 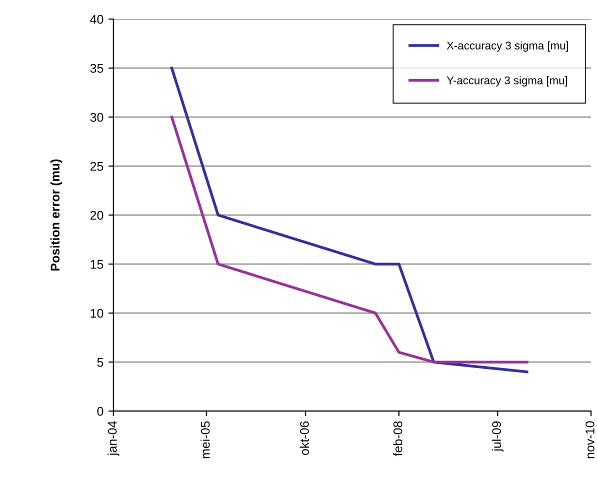 I want to click on x-tick-label: okt-06, so click(x=304, y=438).